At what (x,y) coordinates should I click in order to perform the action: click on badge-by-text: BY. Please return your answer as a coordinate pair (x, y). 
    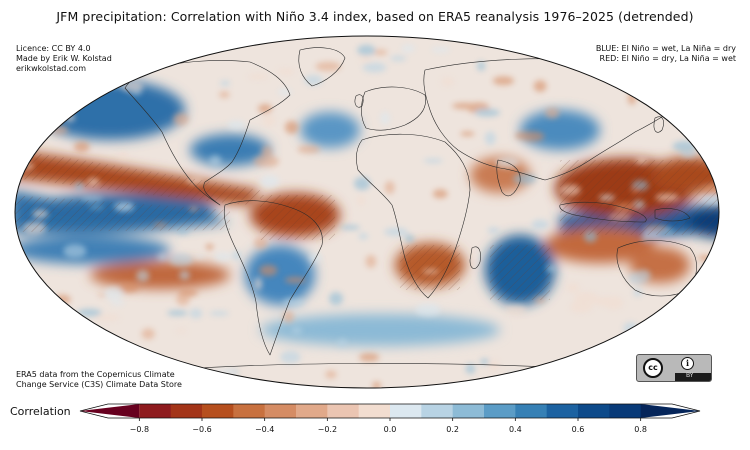
    Looking at the image, I should click on (690, 375).